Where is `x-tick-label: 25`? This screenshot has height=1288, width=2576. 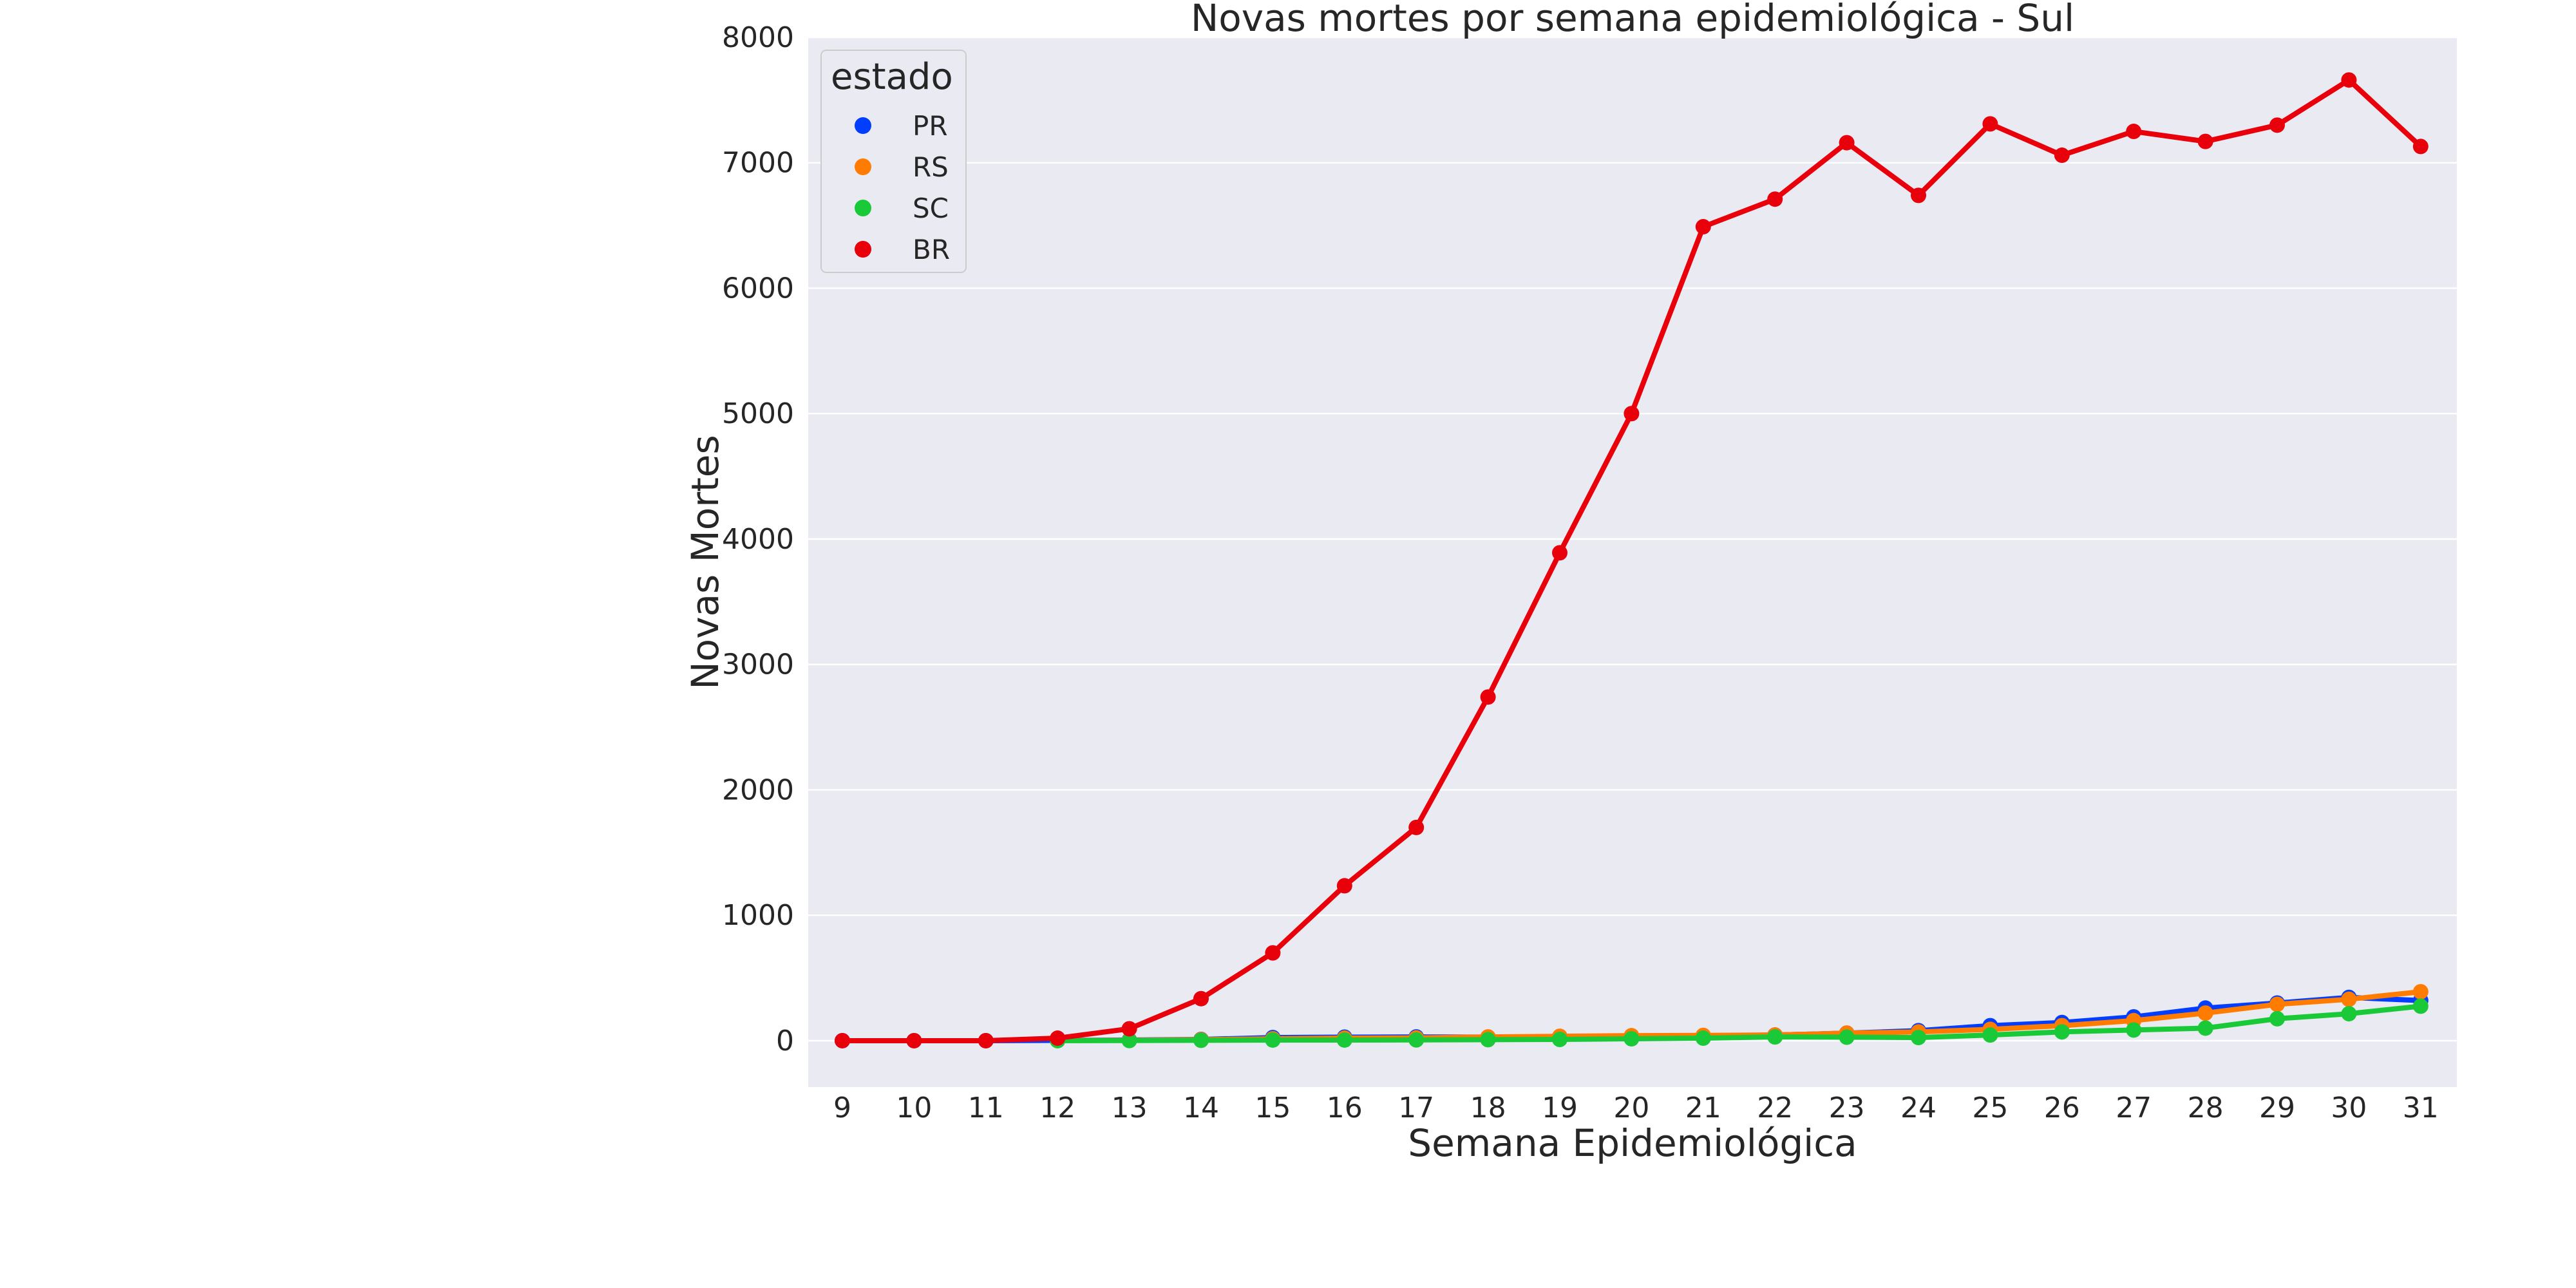 x-tick-label: 25 is located at coordinates (1990, 1108).